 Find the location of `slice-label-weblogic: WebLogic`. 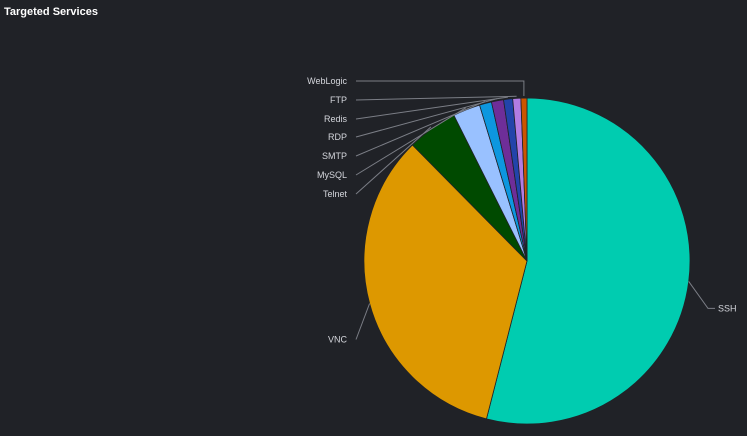

slice-label-weblogic: WebLogic is located at coordinates (327, 81).